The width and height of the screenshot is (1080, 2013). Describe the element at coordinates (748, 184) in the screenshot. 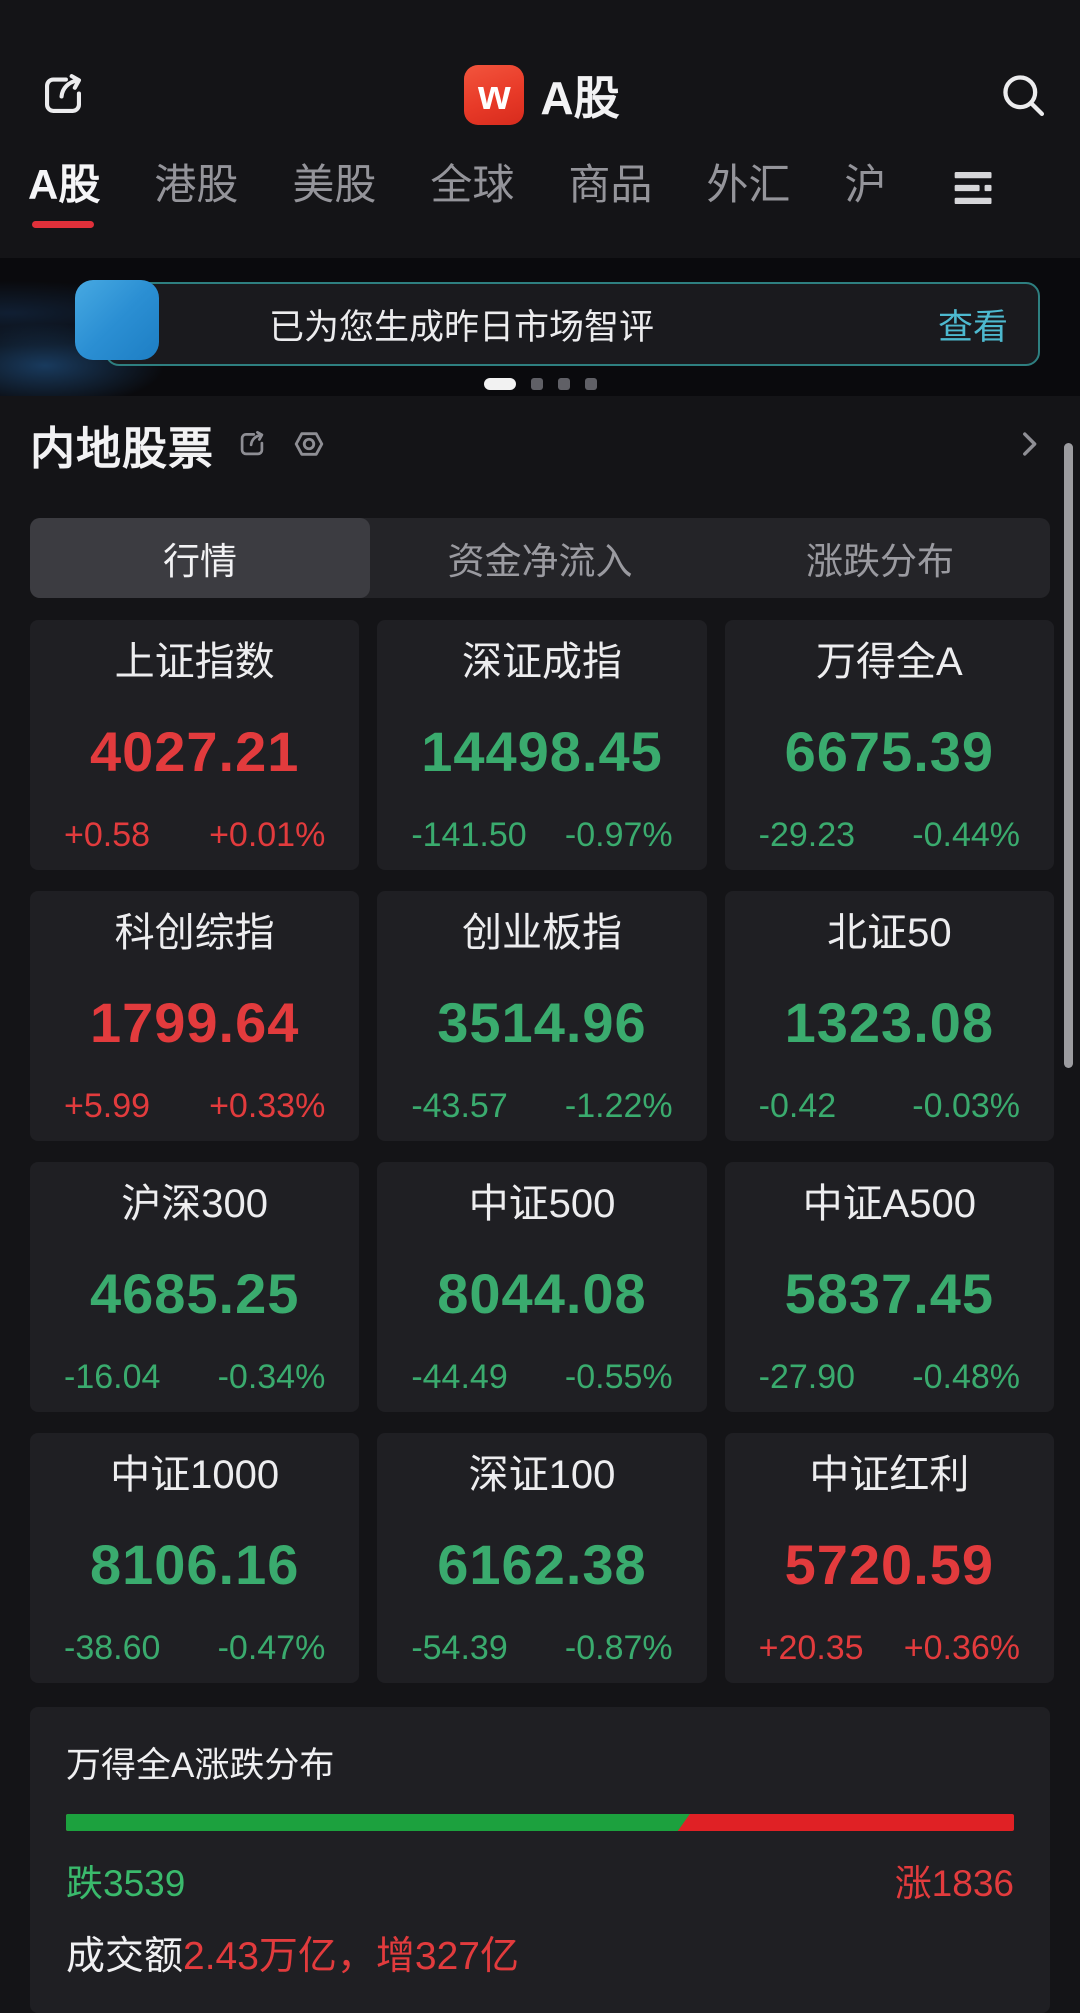

I see `tab-forex: 外汇` at that location.